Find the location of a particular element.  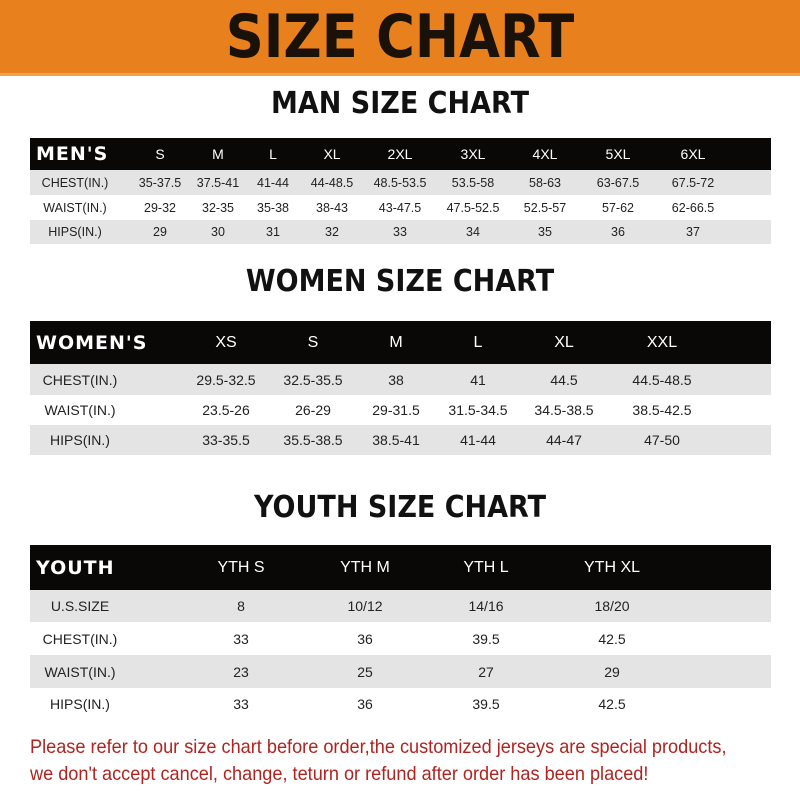

measurement-cell: 26-29 is located at coordinates (313, 410).